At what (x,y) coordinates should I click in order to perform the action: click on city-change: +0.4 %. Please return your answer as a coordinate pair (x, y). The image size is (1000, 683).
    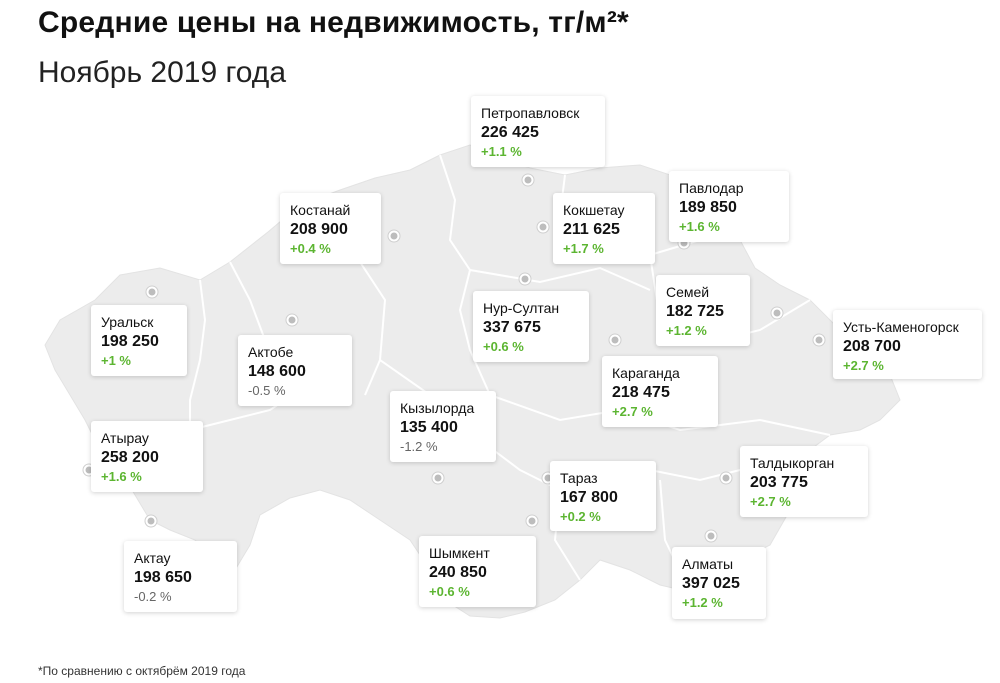
    Looking at the image, I should click on (310, 248).